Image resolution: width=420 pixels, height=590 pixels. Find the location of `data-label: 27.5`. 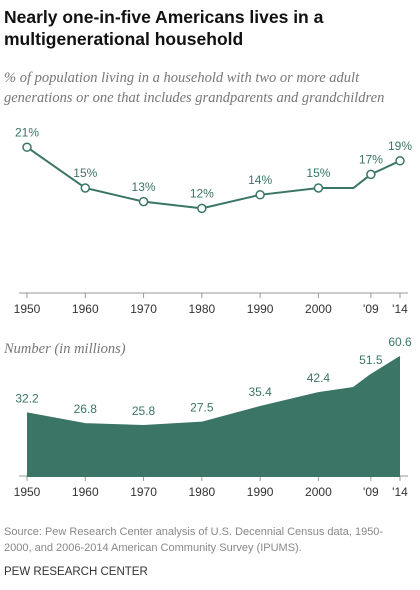

data-label: 27.5 is located at coordinates (202, 408).